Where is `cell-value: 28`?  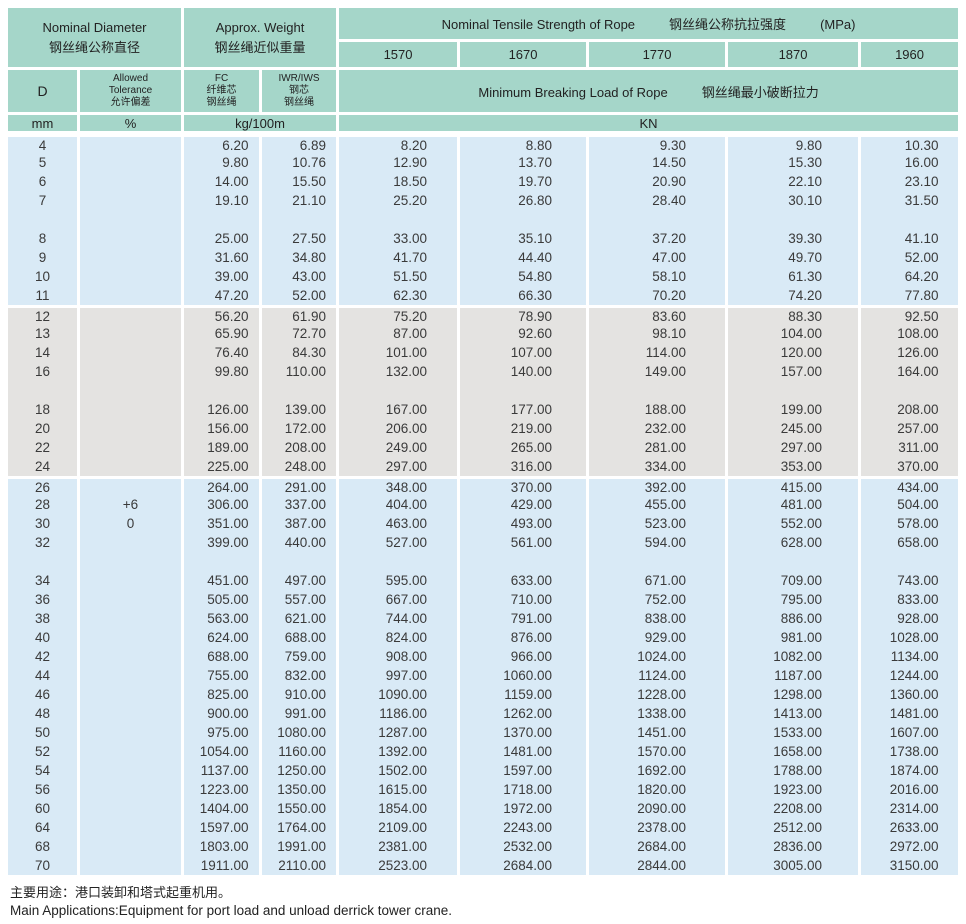 cell-value: 28 is located at coordinates (42, 504).